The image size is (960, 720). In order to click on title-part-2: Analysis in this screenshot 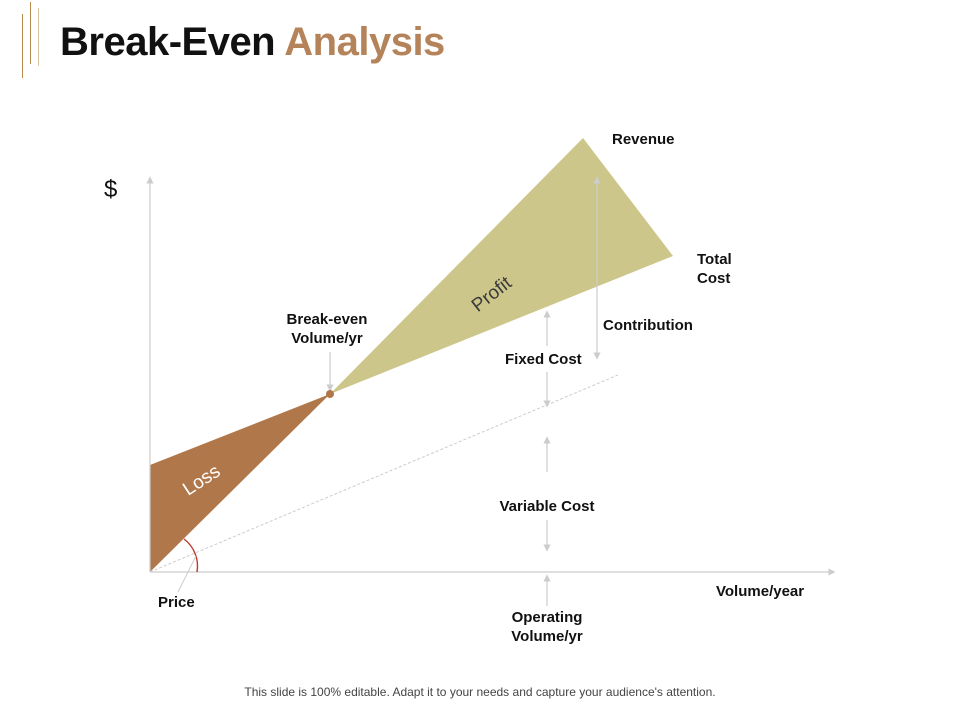, I will do `click(364, 42)`.